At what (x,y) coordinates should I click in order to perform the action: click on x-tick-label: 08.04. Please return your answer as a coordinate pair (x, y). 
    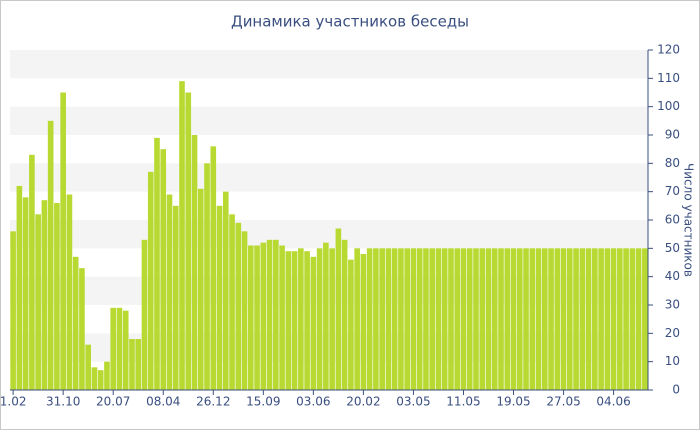
    Looking at the image, I should click on (163, 402).